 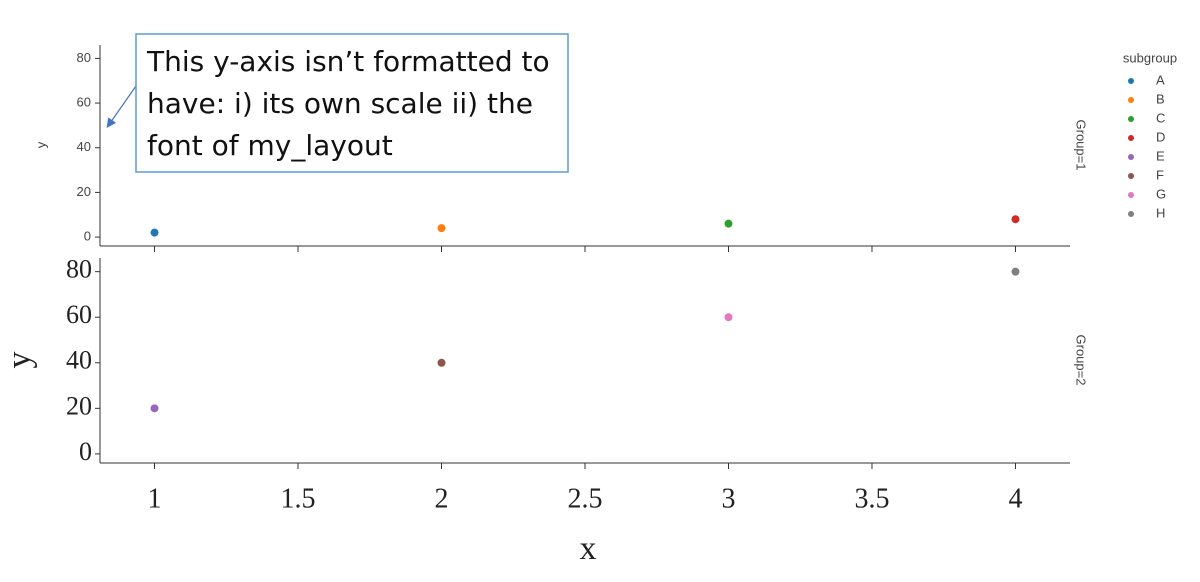 I want to click on annotation-box, so click(x=352, y=103).